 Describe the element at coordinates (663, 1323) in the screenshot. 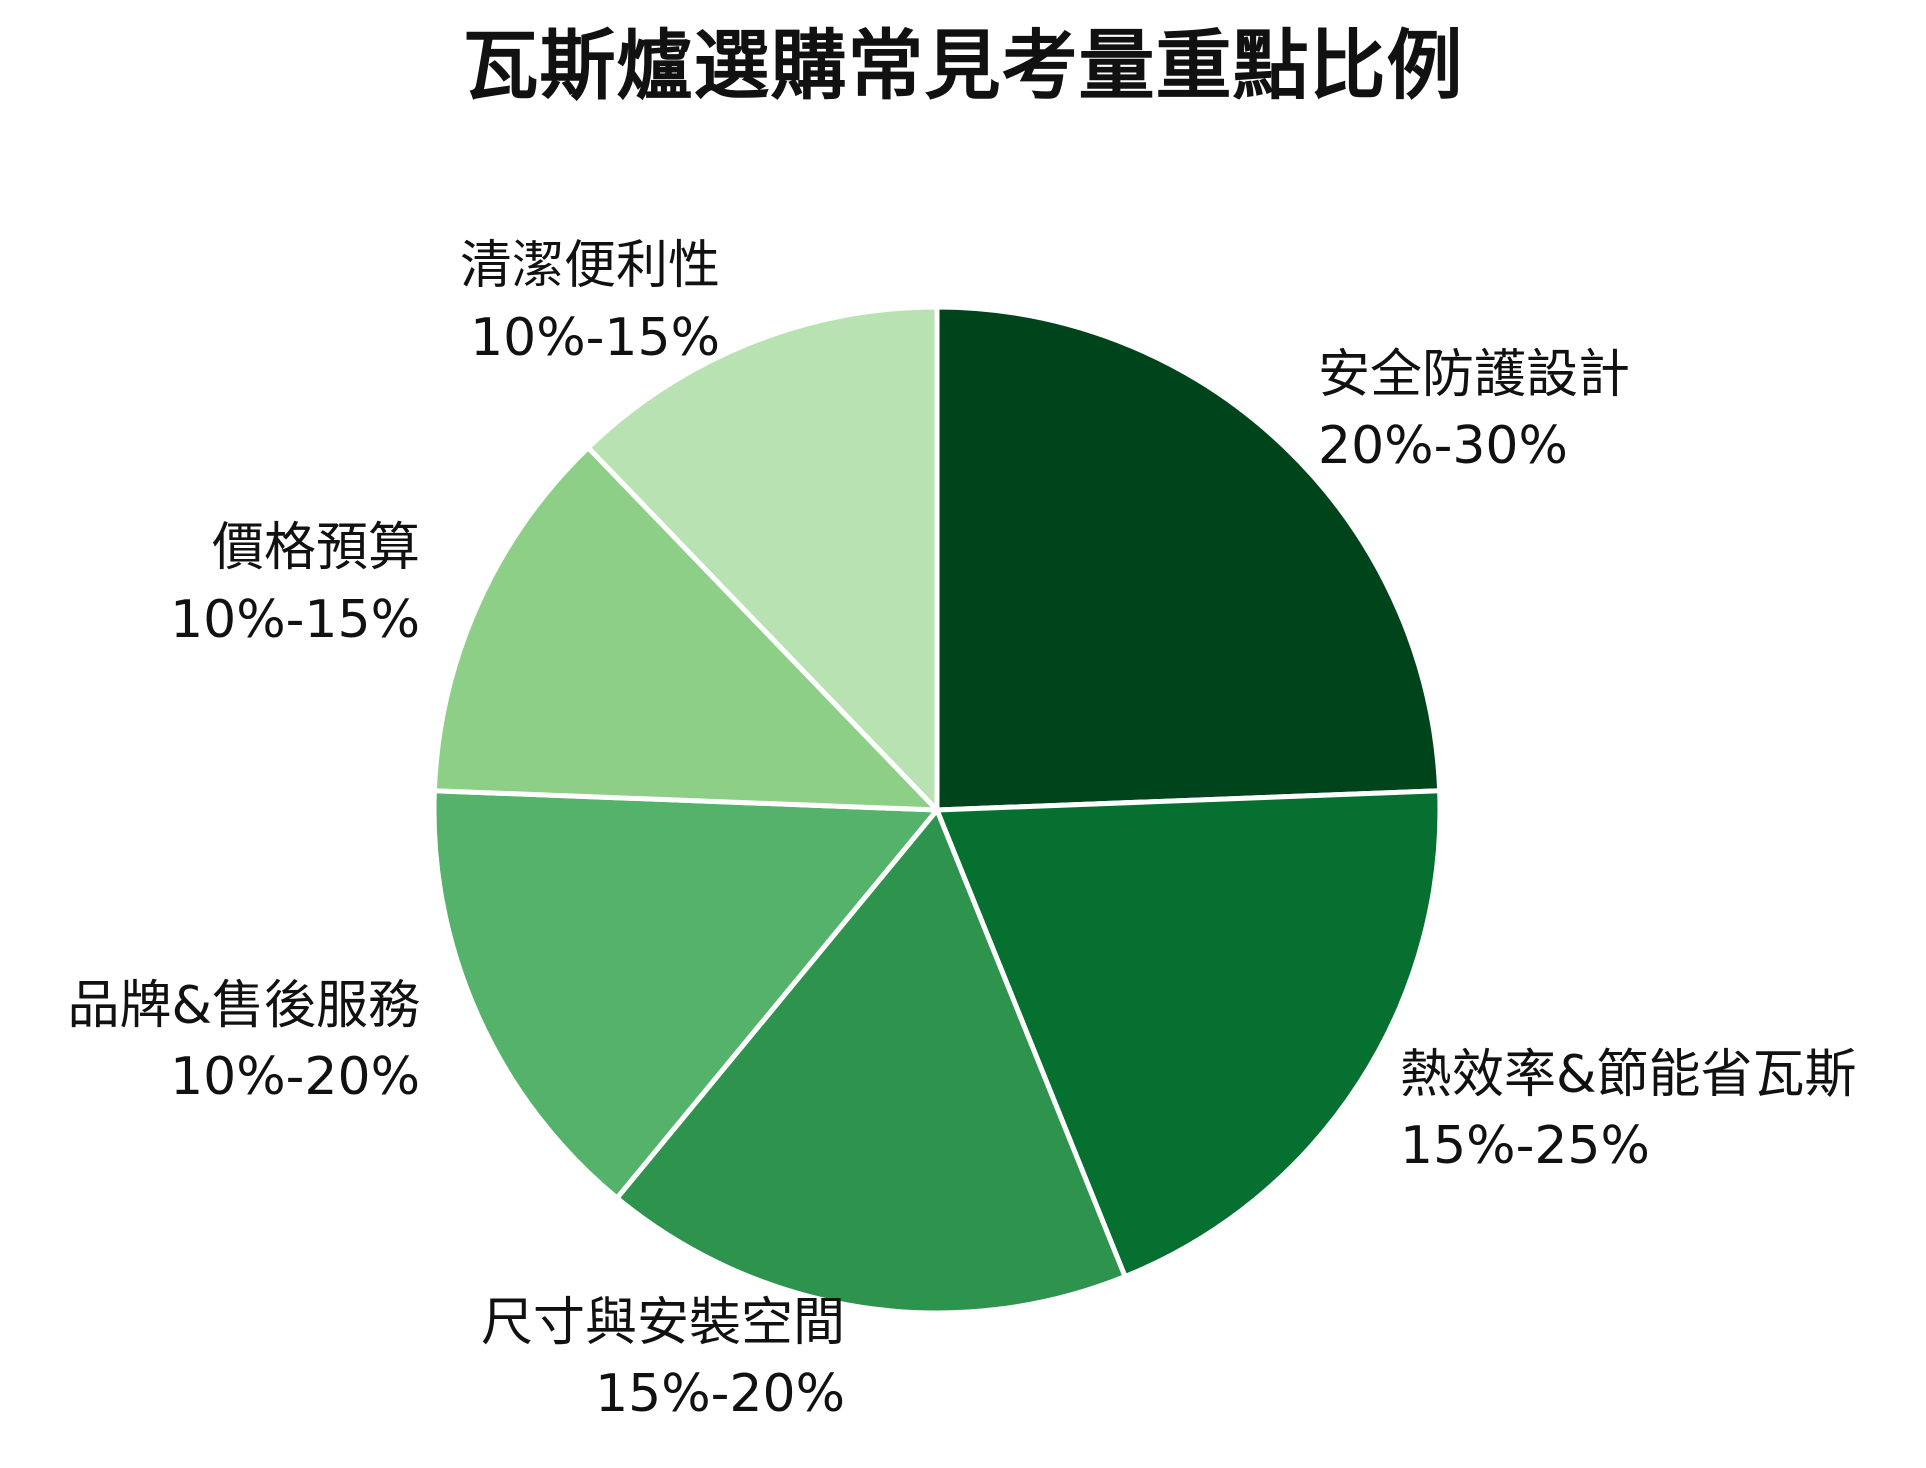

I see `slice-category-label: 尺寸與安裝空間` at that location.